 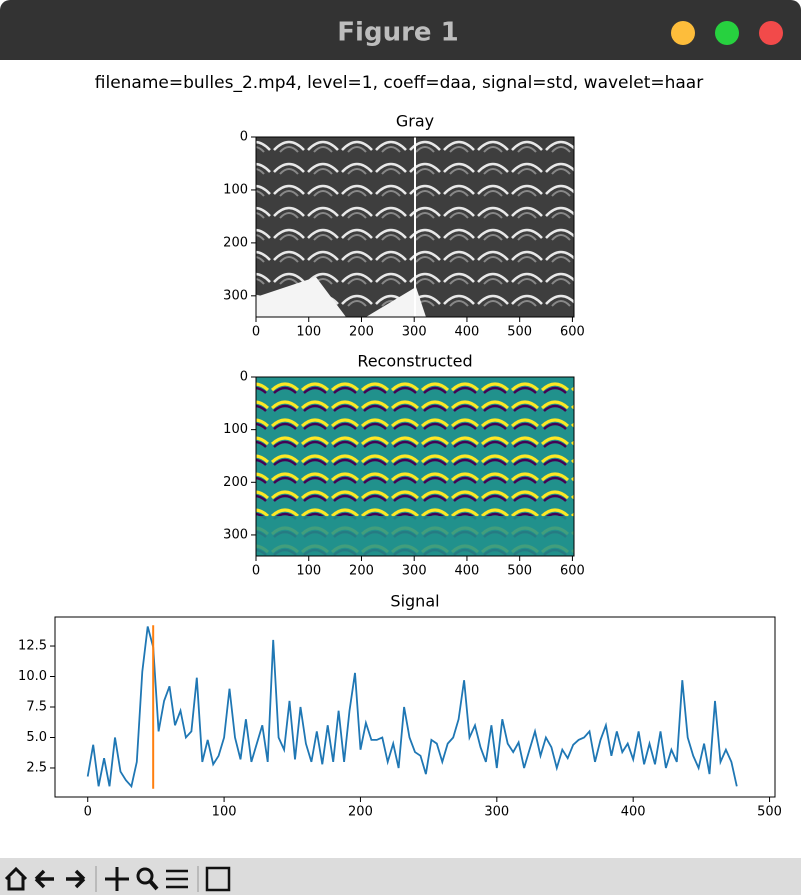 I want to click on image-seam, so click(x=415, y=227).